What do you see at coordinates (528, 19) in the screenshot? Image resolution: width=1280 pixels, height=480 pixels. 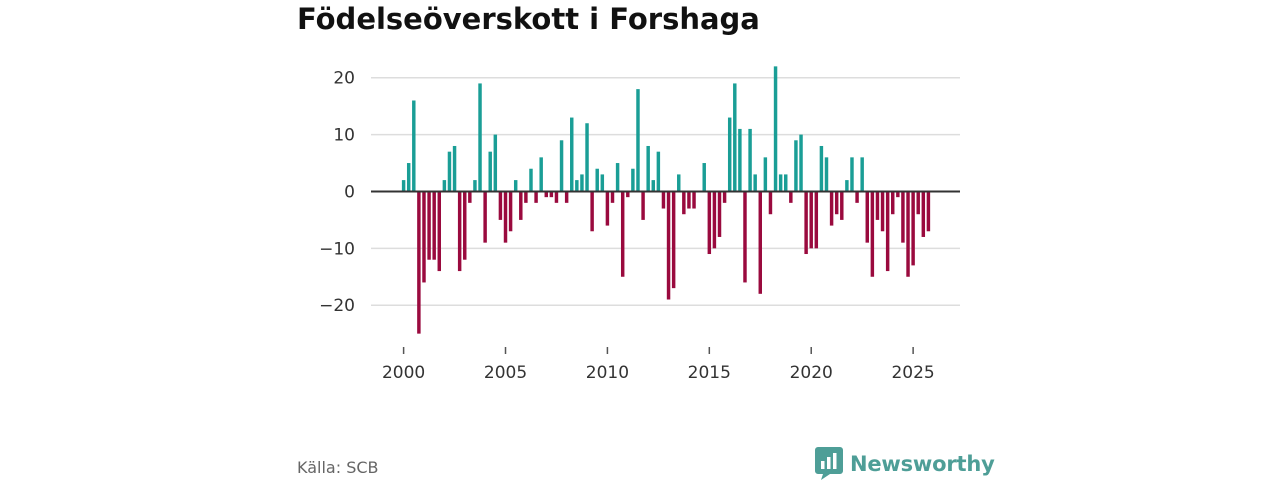 I see `chart-title: Födelseöverskott i Forshaga` at bounding box center [528, 19].